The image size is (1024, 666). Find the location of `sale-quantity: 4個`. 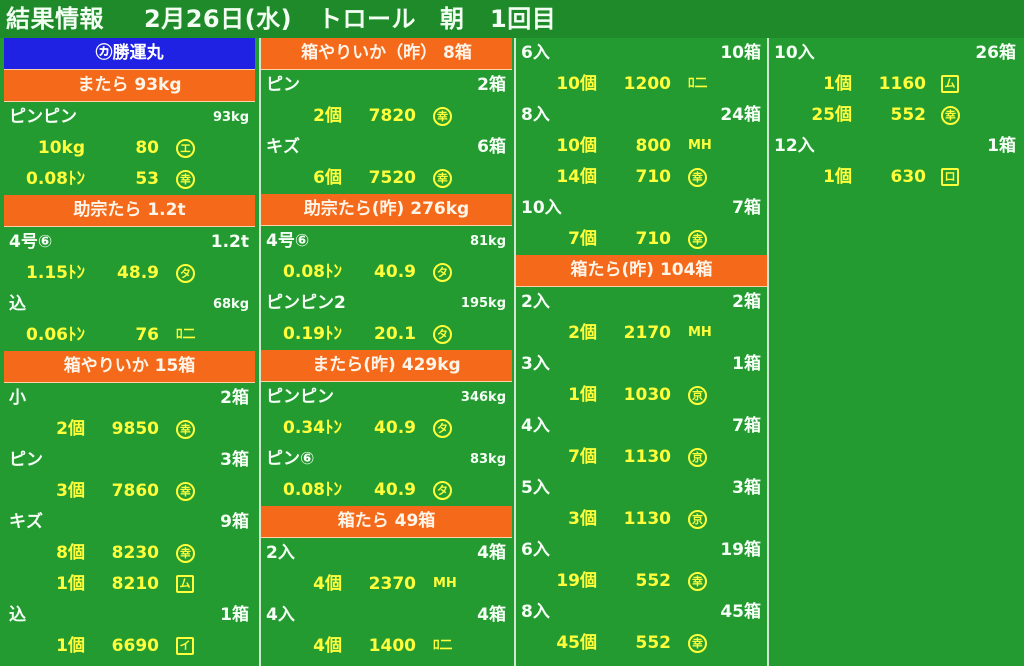

sale-quantity: 4個 is located at coordinates (327, 646).